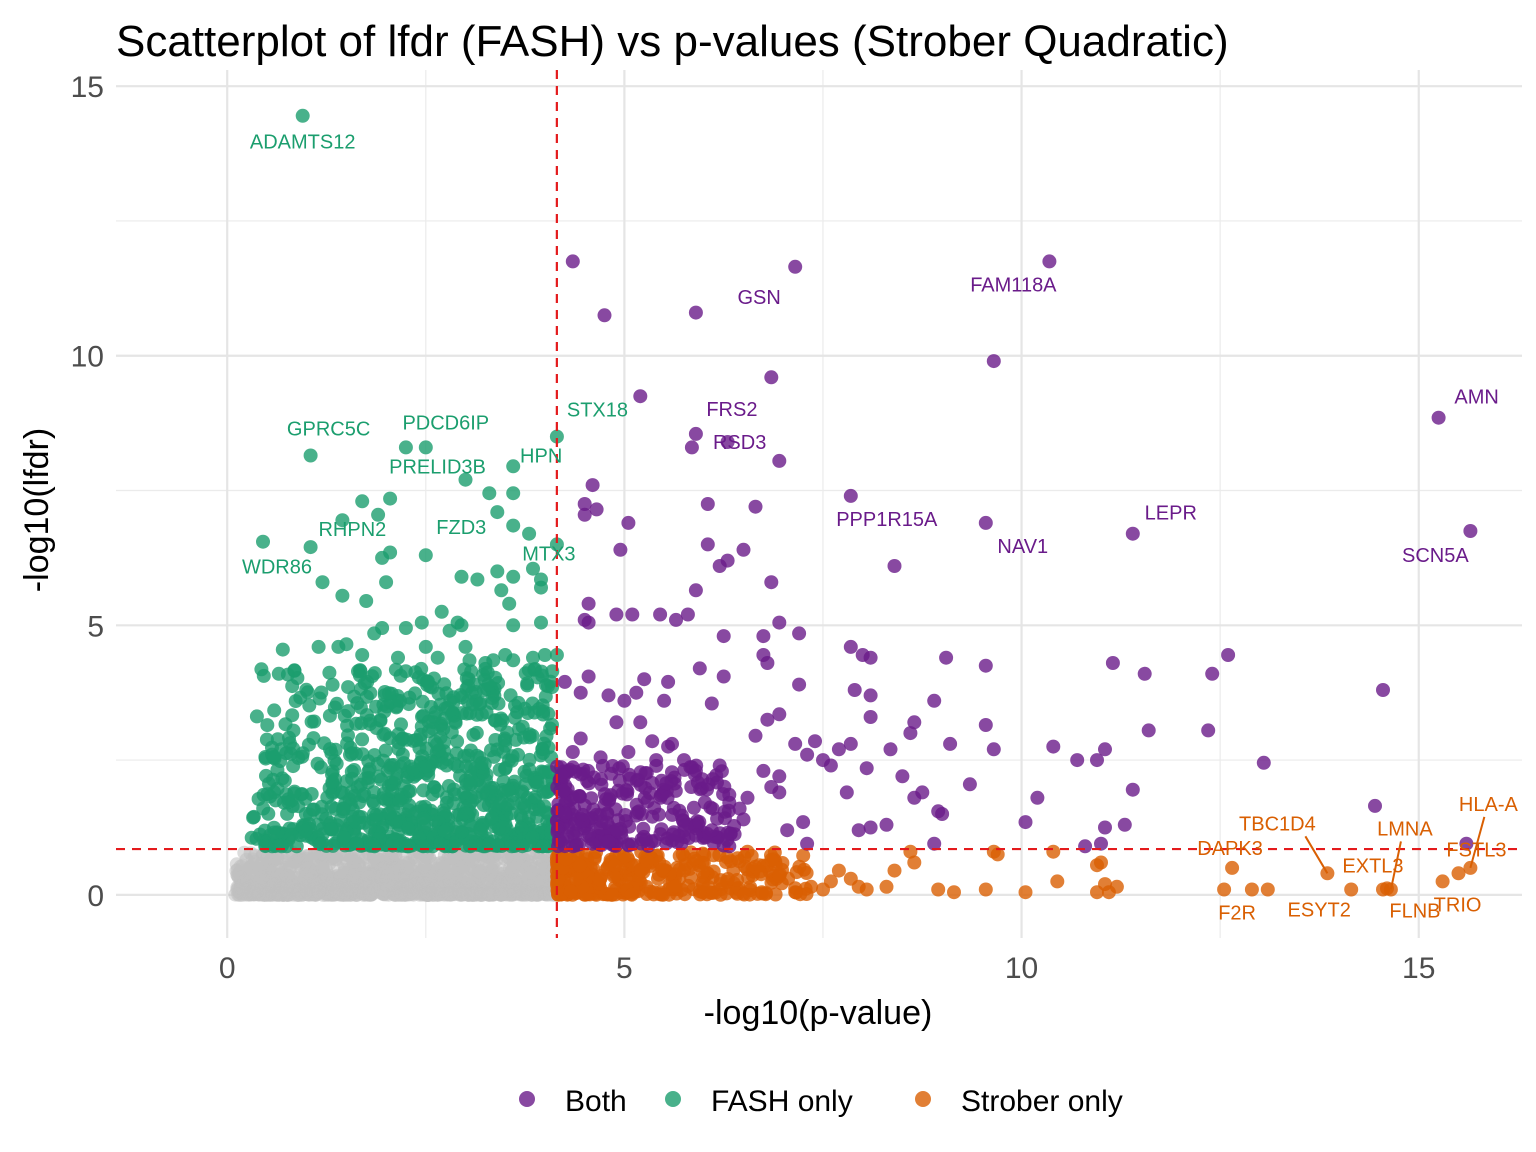 The width and height of the screenshot is (1536, 1152). What do you see at coordinates (1237, 913) in the screenshot?
I see `annotation-label: F2R` at bounding box center [1237, 913].